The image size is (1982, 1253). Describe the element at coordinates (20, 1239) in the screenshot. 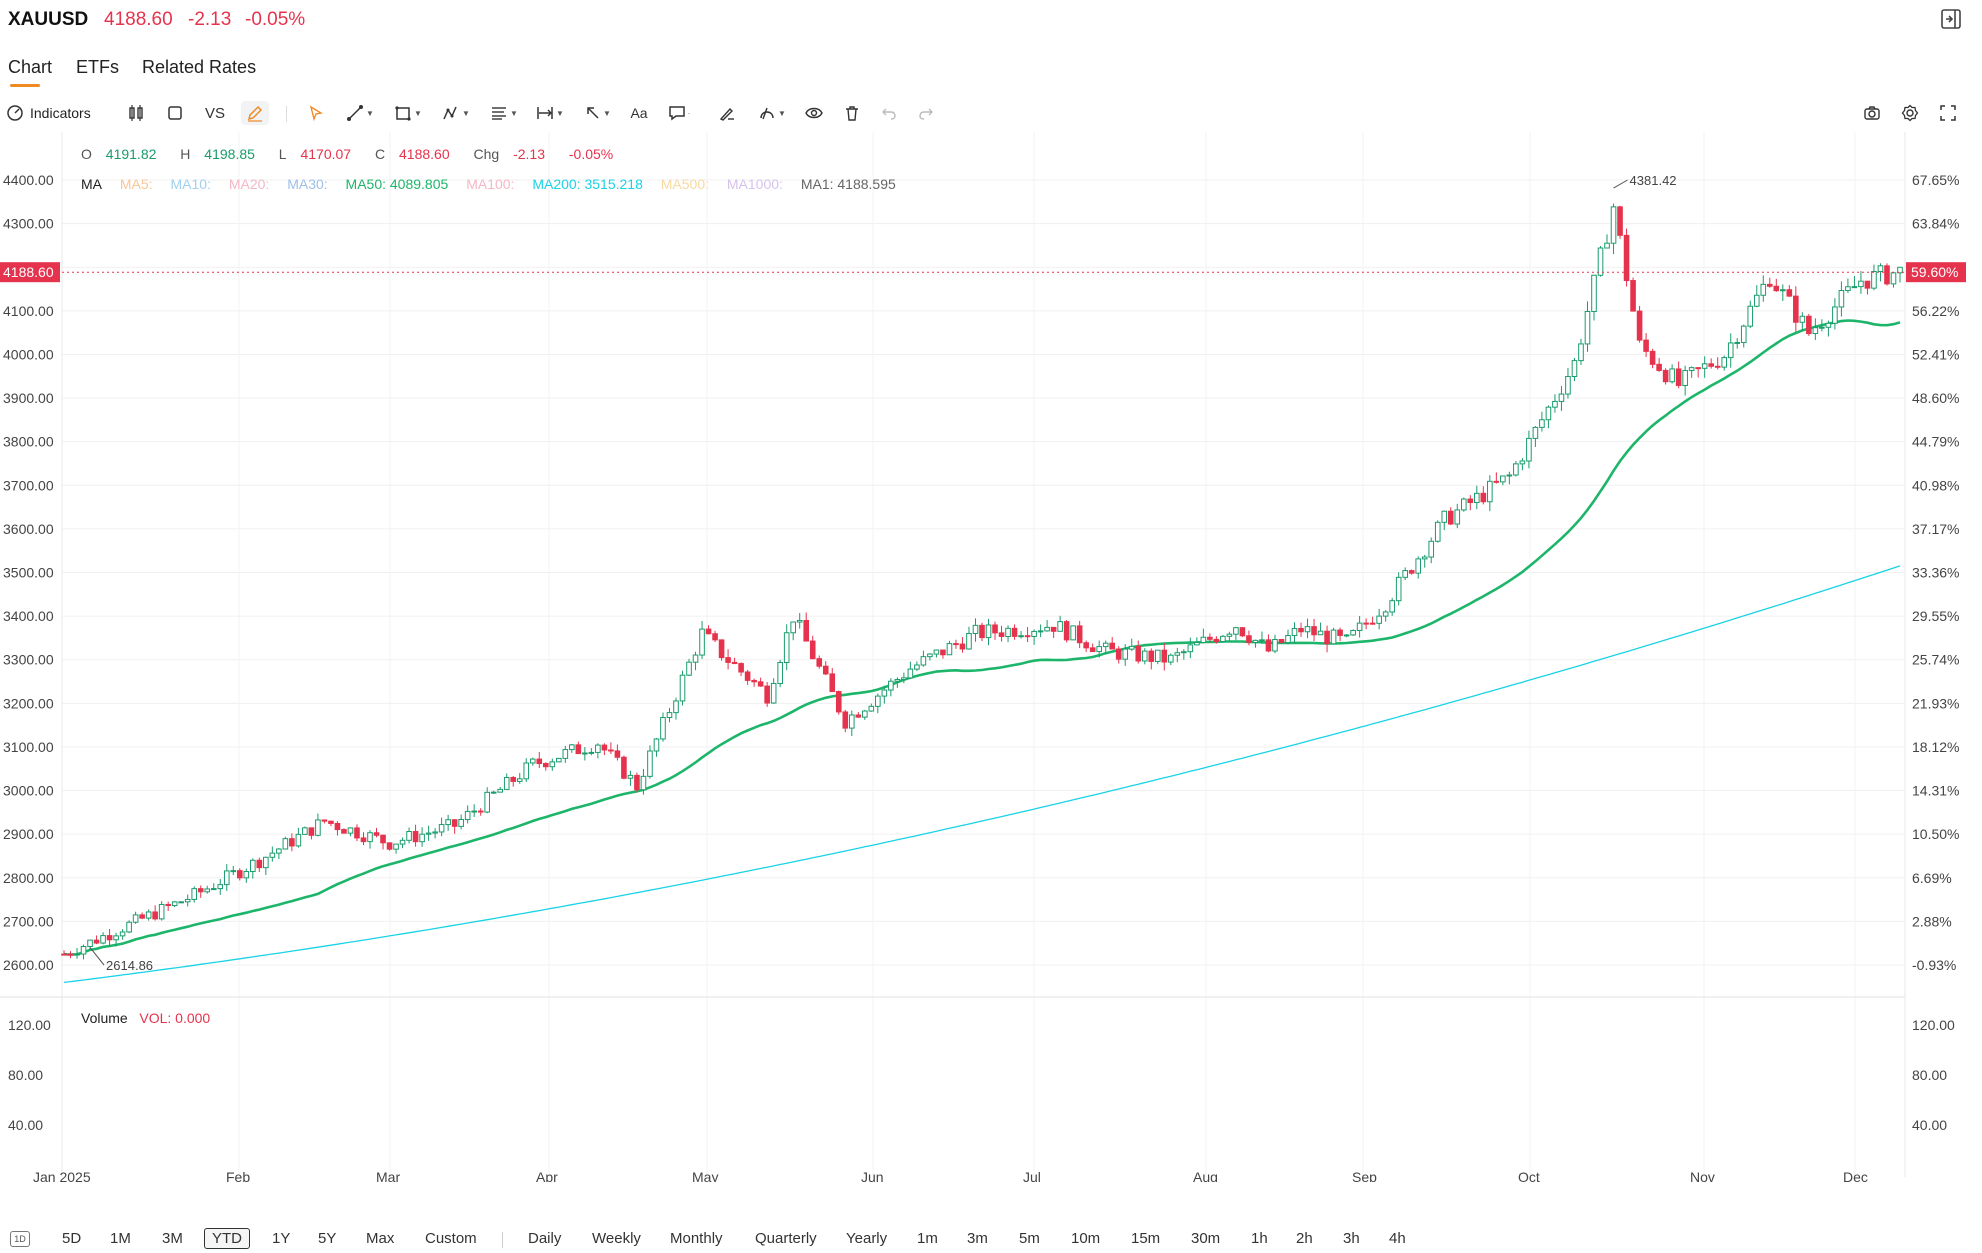

I see `calendar-icon: 1D` at that location.